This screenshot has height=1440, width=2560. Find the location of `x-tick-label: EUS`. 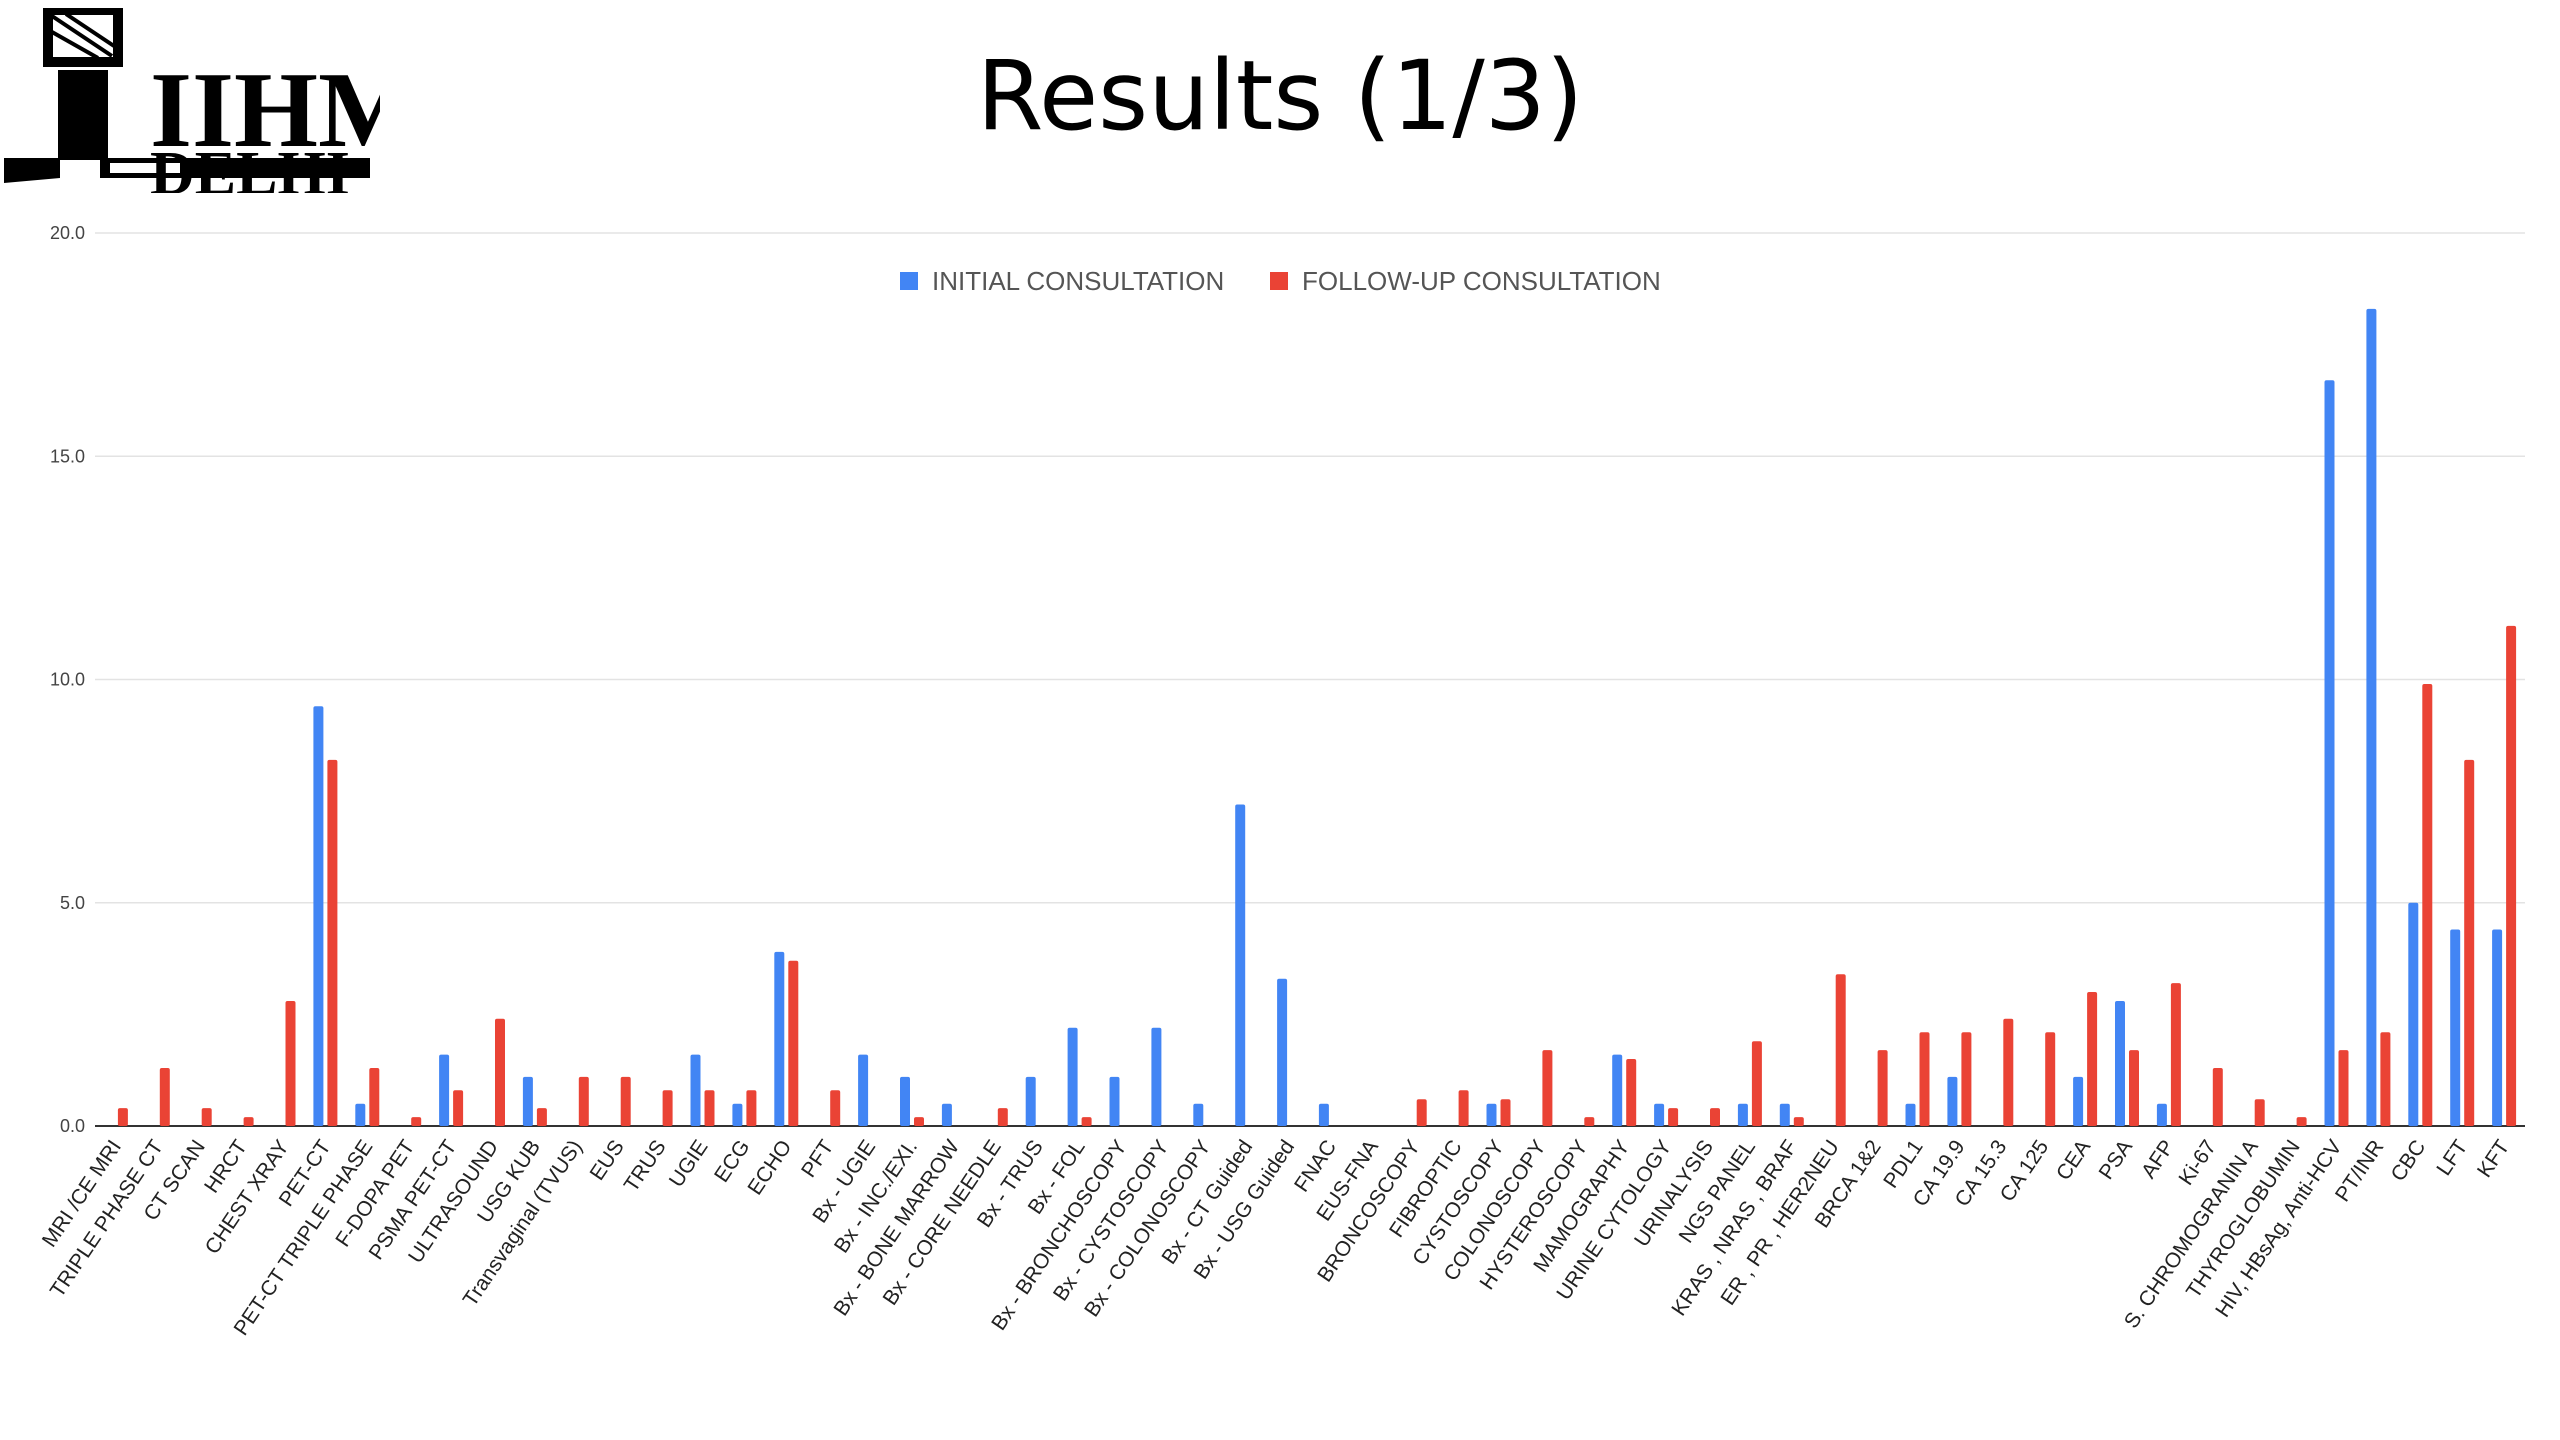

x-tick-label: EUS is located at coordinates (607, 1160).